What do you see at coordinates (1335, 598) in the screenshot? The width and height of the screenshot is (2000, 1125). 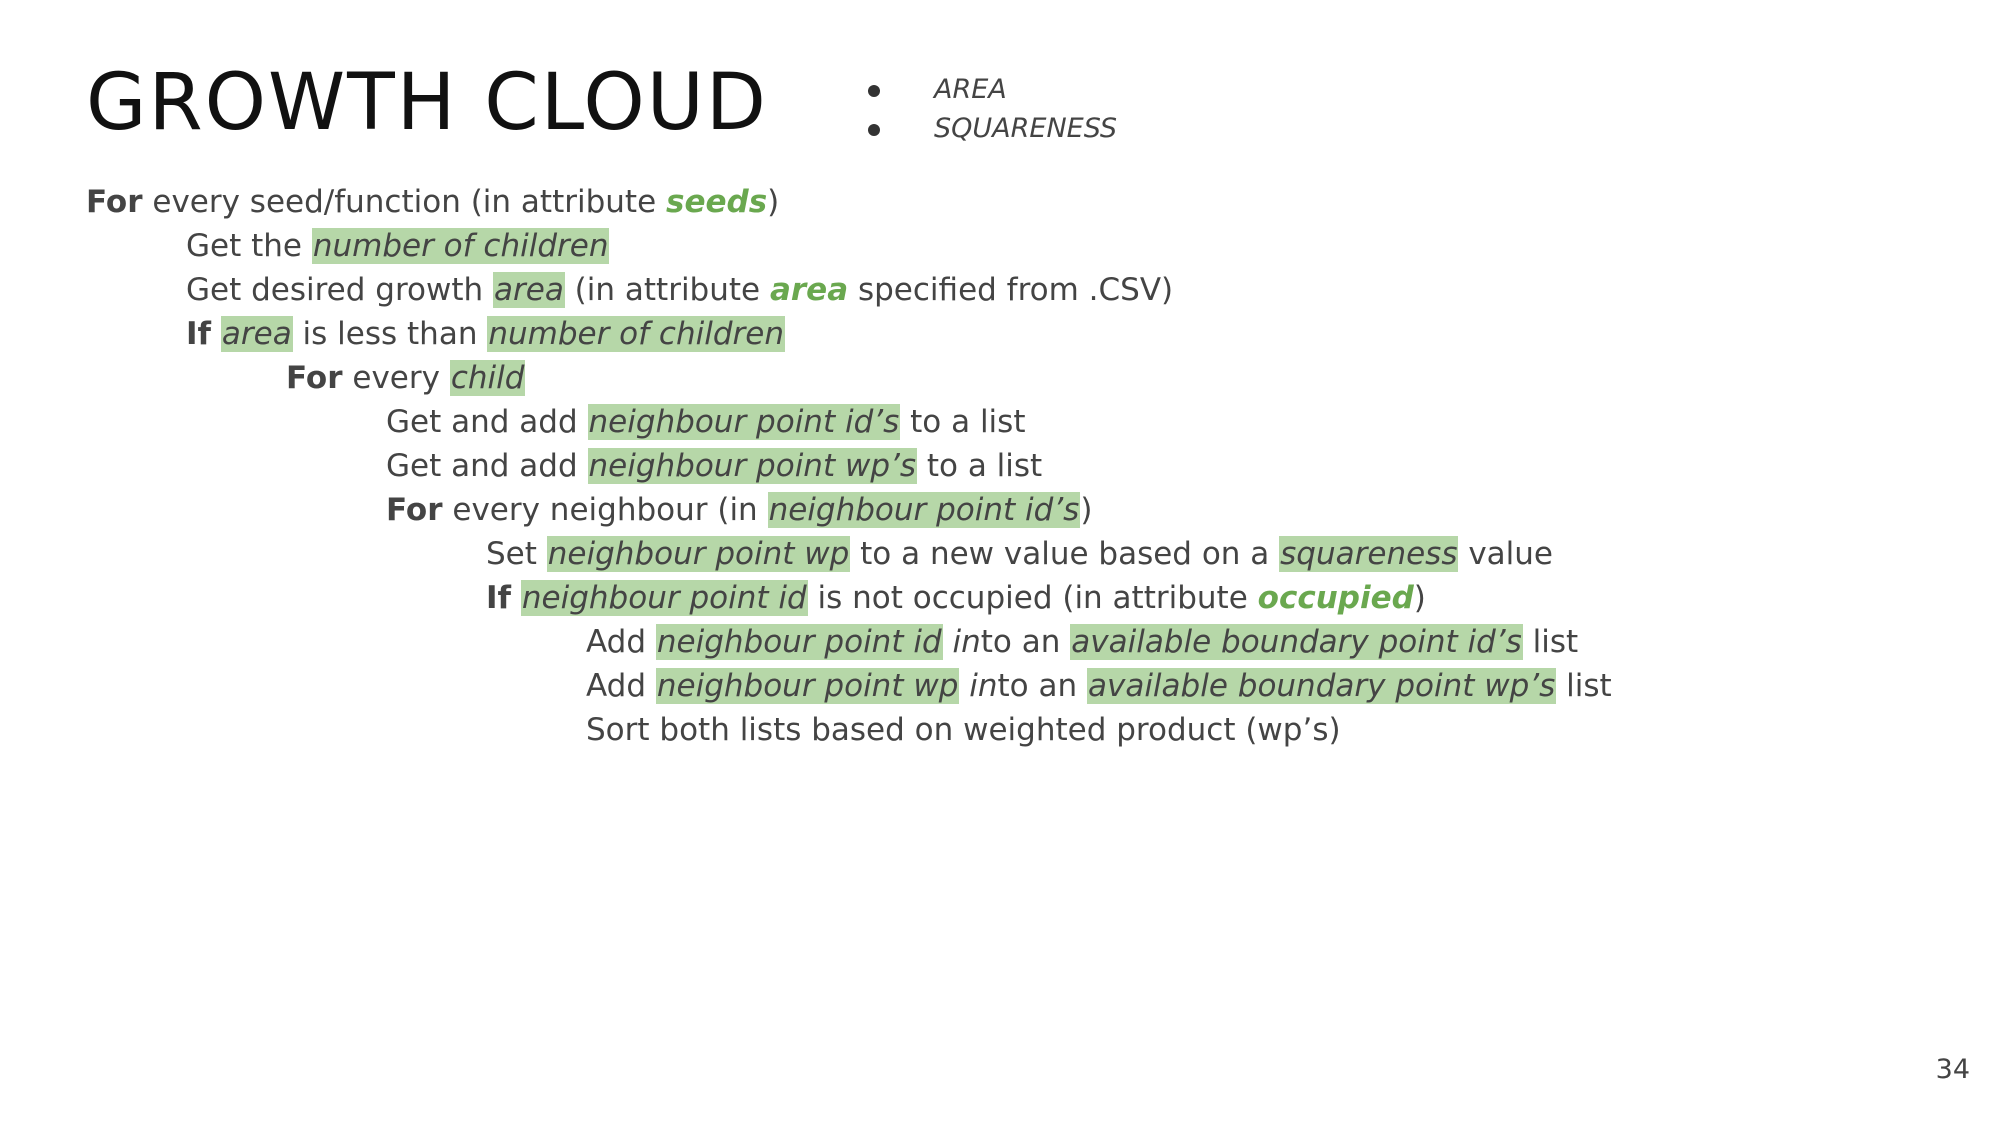 I see `attribute-name: occupied` at bounding box center [1335, 598].